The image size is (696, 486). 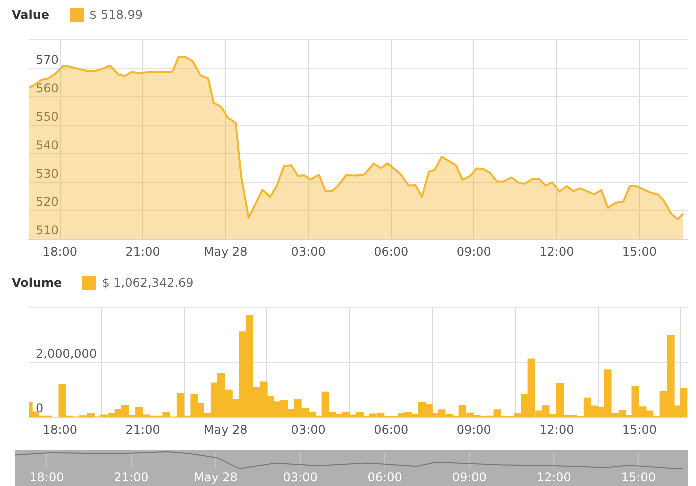 What do you see at coordinates (47, 59) in the screenshot?
I see `y-tick-label: 570` at bounding box center [47, 59].